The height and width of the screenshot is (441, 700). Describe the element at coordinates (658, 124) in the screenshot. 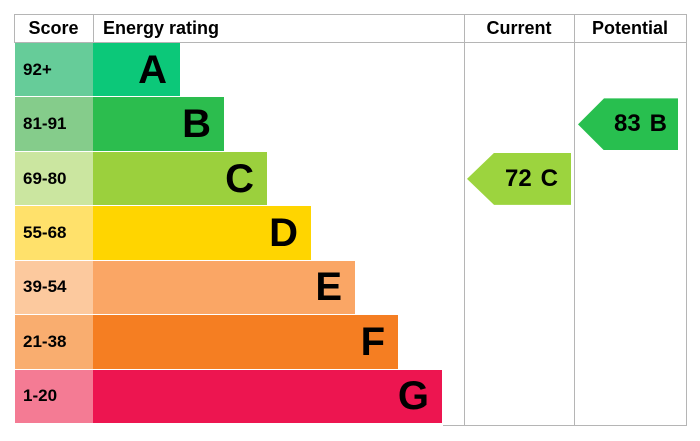

I see `potential-band-letter: B` at that location.